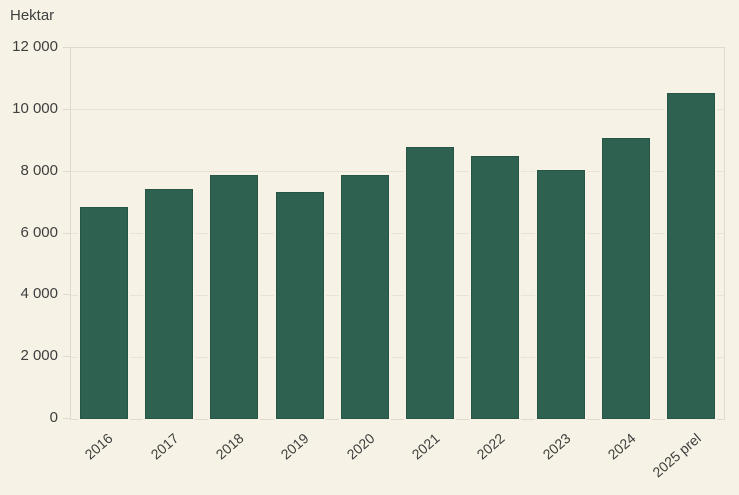 The height and width of the screenshot is (495, 739). Describe the element at coordinates (164, 446) in the screenshot. I see `x-tick-label-2017: 2017` at that location.